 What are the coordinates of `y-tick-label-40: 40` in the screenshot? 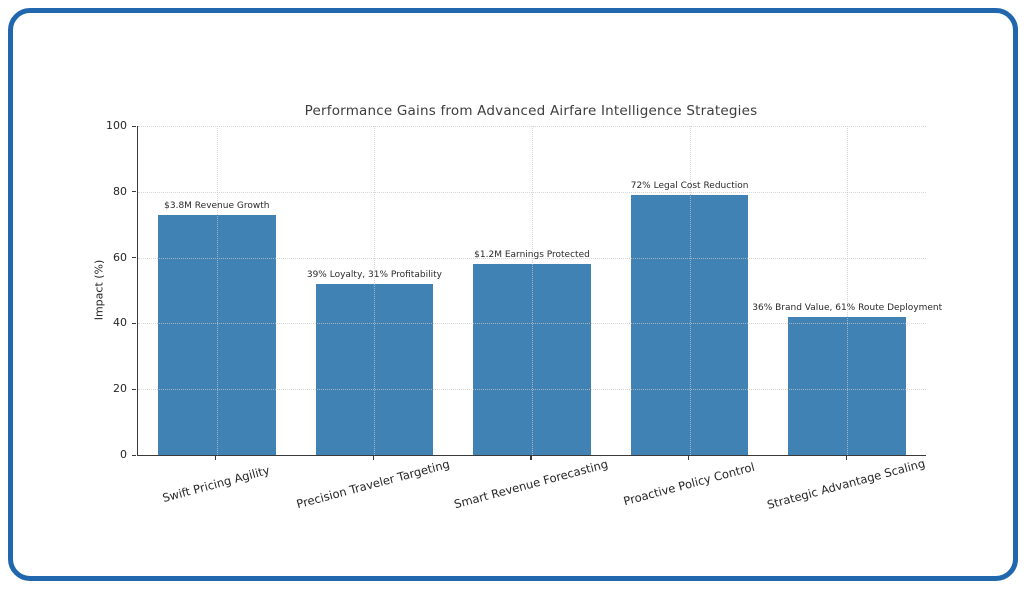 It's located at (120, 323).